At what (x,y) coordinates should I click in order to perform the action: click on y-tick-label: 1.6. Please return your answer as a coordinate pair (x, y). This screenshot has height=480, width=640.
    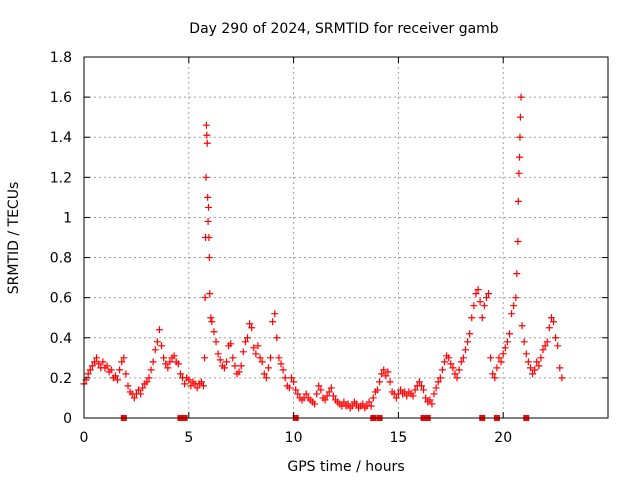
    Looking at the image, I should click on (61, 98).